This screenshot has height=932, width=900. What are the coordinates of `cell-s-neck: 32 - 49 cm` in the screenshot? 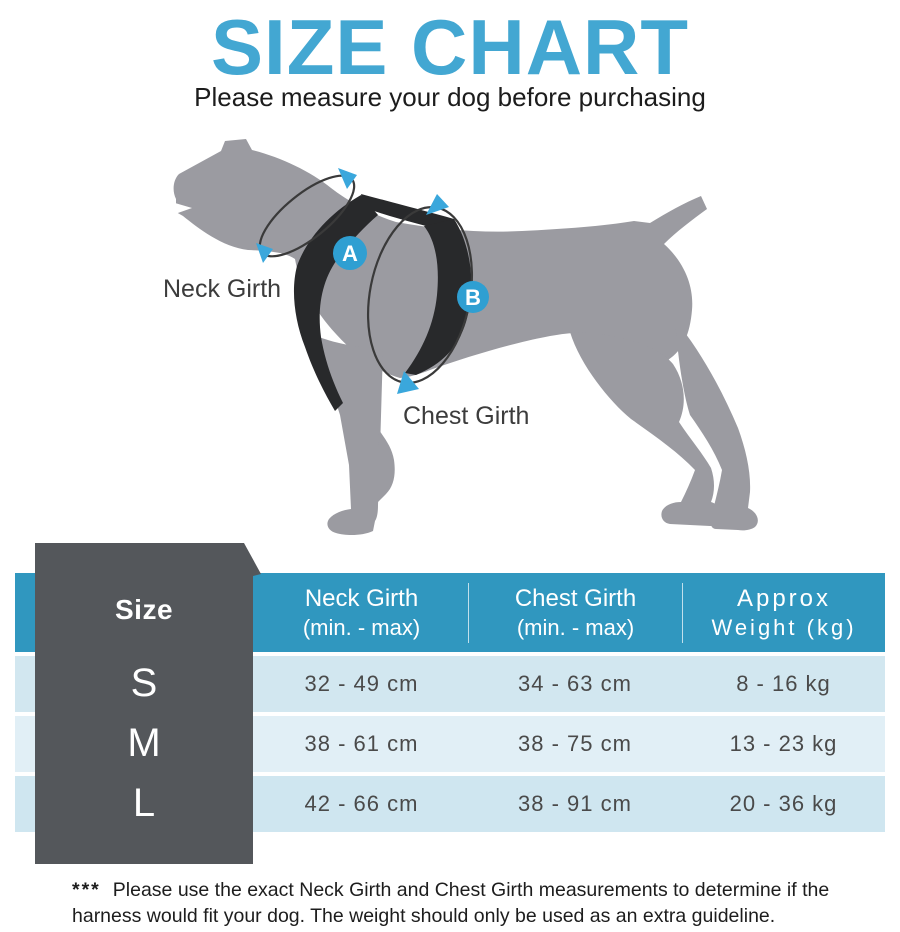 It's located at (361, 683).